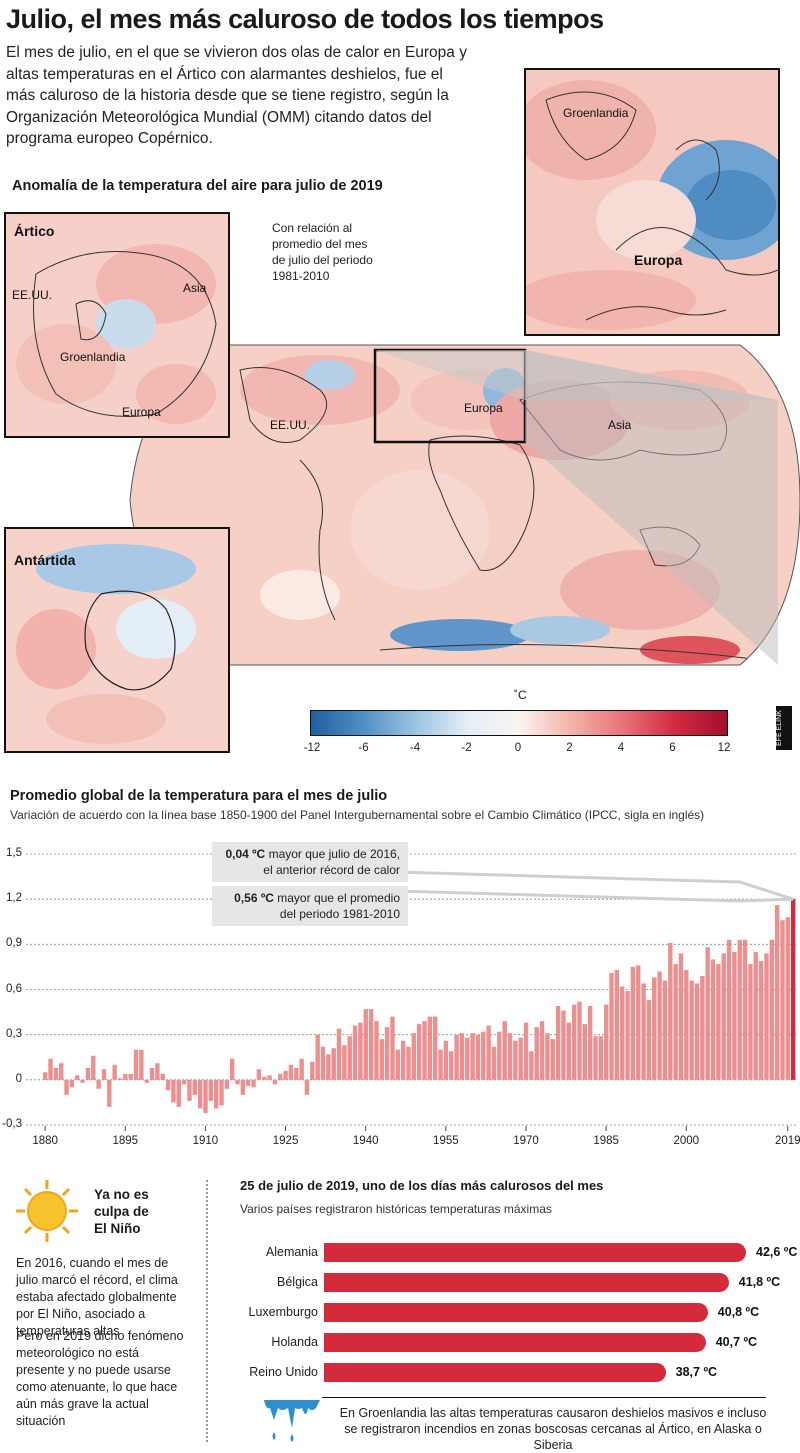  I want to click on bar-year-1964, so click(494, 1063).